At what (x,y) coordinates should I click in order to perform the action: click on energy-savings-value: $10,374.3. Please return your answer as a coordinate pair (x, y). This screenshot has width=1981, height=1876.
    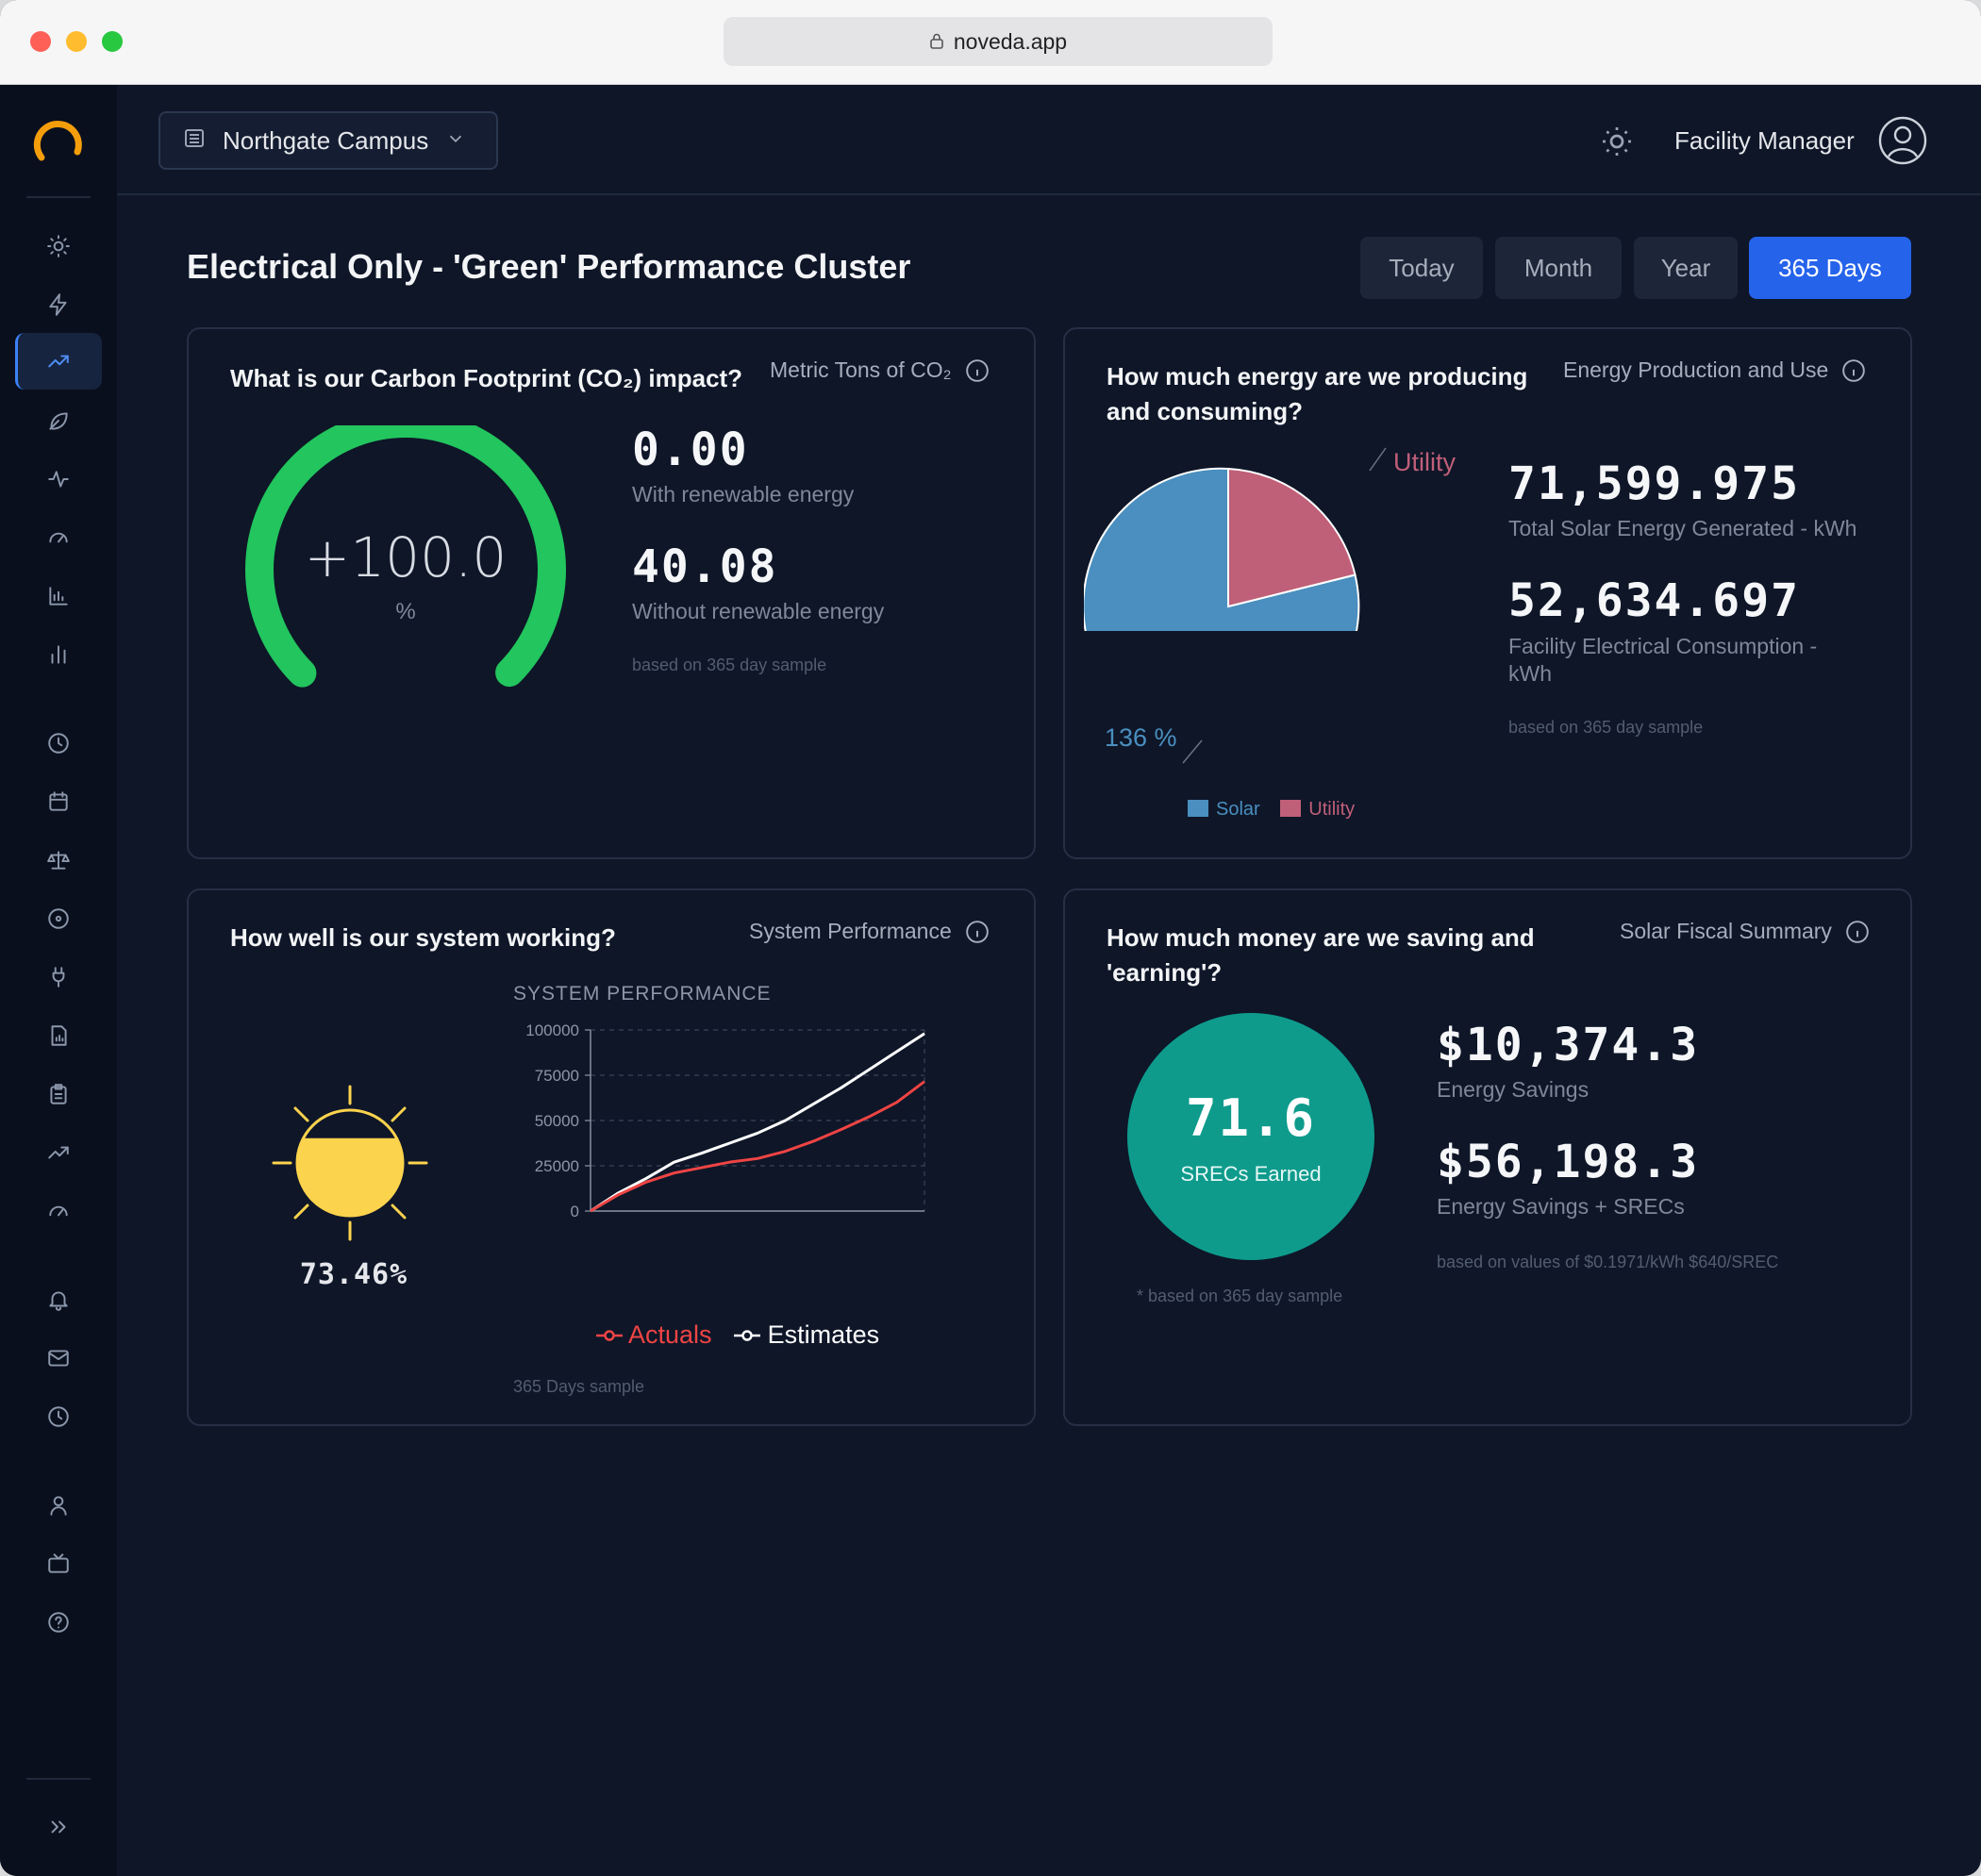
    Looking at the image, I should click on (1568, 1045).